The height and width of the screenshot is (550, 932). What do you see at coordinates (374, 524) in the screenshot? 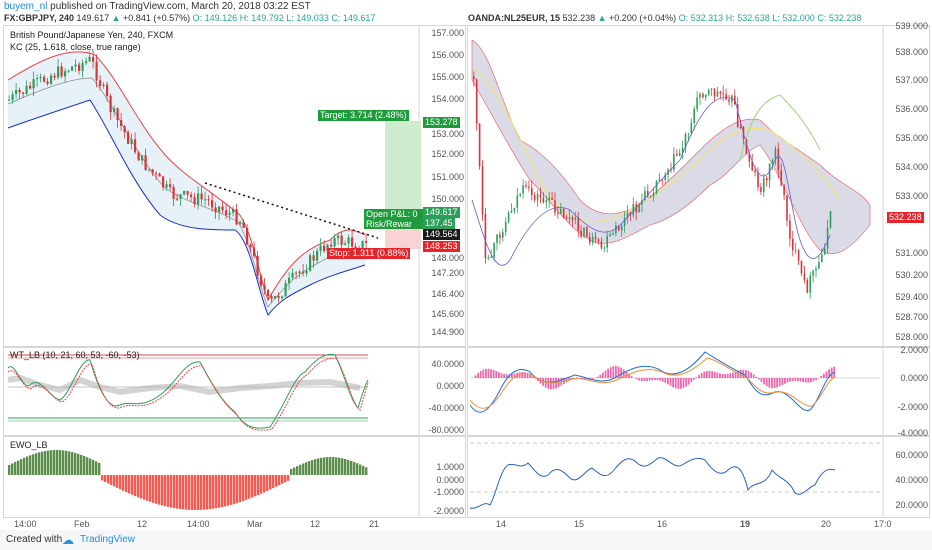
I see `left-time-tick: 21` at bounding box center [374, 524].